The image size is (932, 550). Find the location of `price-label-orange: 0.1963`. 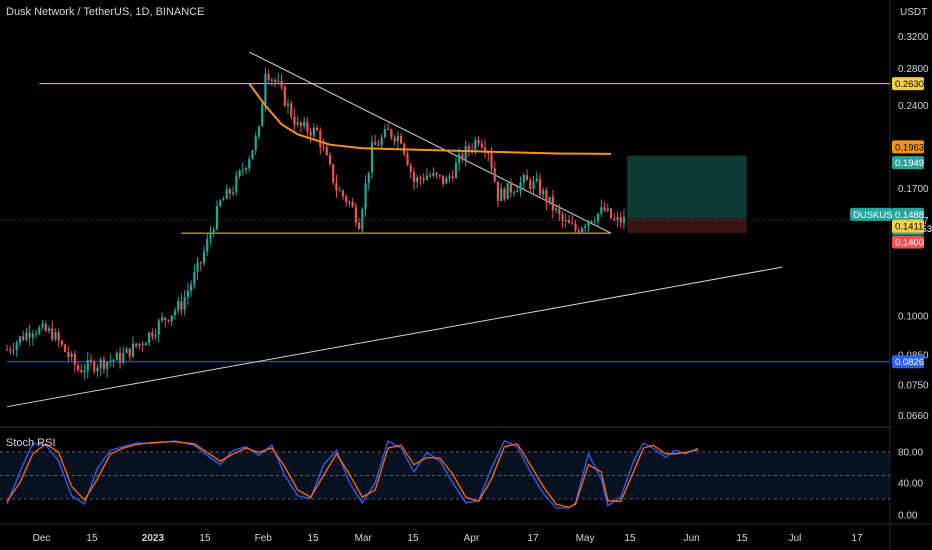

price-label-orange: 0.1963 is located at coordinates (909, 147).